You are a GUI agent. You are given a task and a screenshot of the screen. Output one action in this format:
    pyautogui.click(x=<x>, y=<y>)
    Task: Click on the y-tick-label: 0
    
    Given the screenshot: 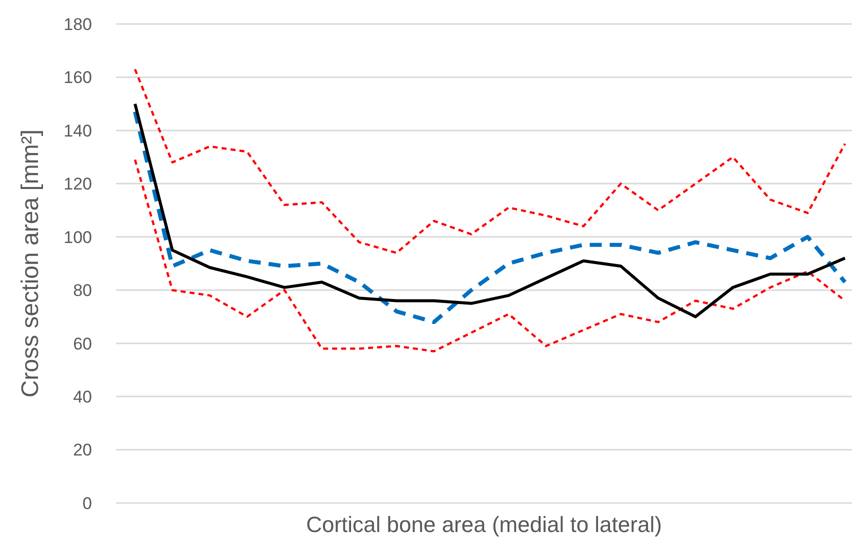 What is the action you would take?
    pyautogui.click(x=87, y=503)
    